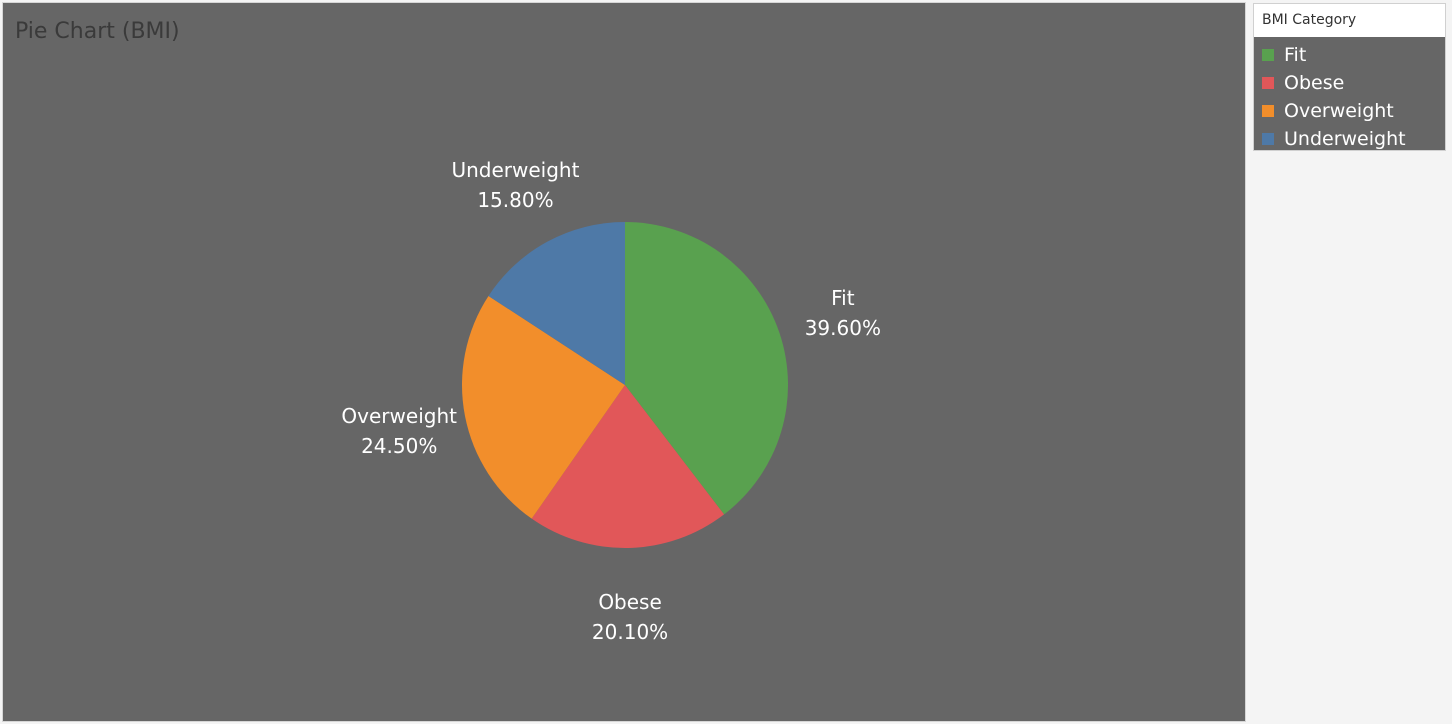 Image resolution: width=1452 pixels, height=724 pixels. I want to click on pie-slice-fit, so click(706, 368).